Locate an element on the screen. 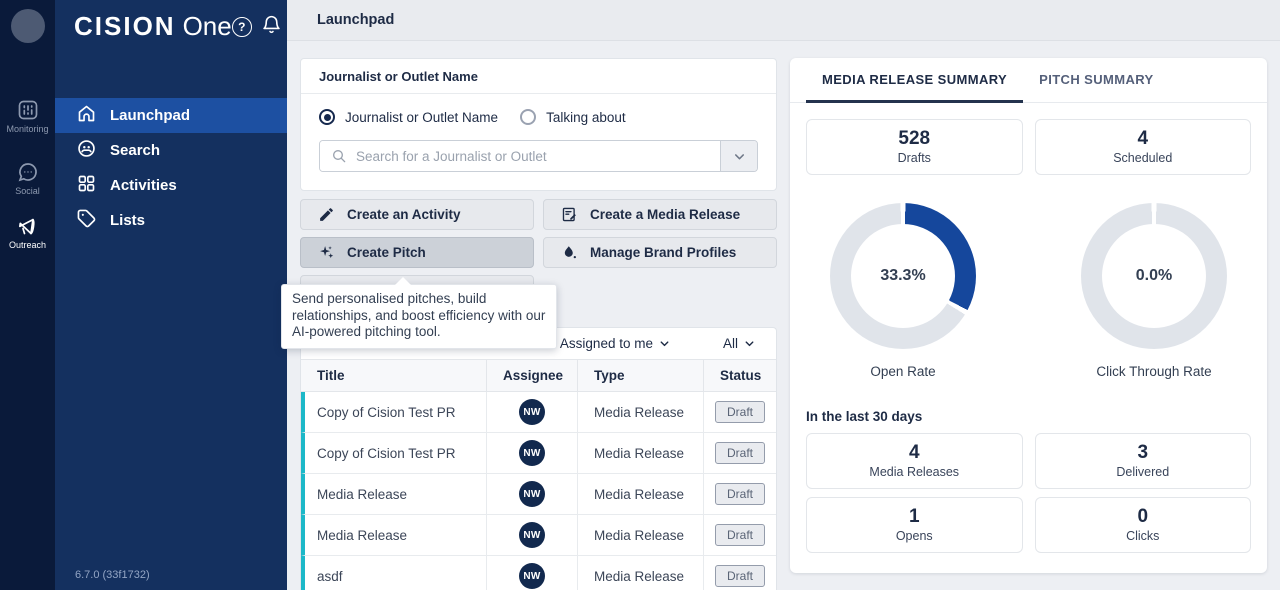 Image resolution: width=1280 pixels, height=590 pixels. brand-name-light: One is located at coordinates (207, 26).